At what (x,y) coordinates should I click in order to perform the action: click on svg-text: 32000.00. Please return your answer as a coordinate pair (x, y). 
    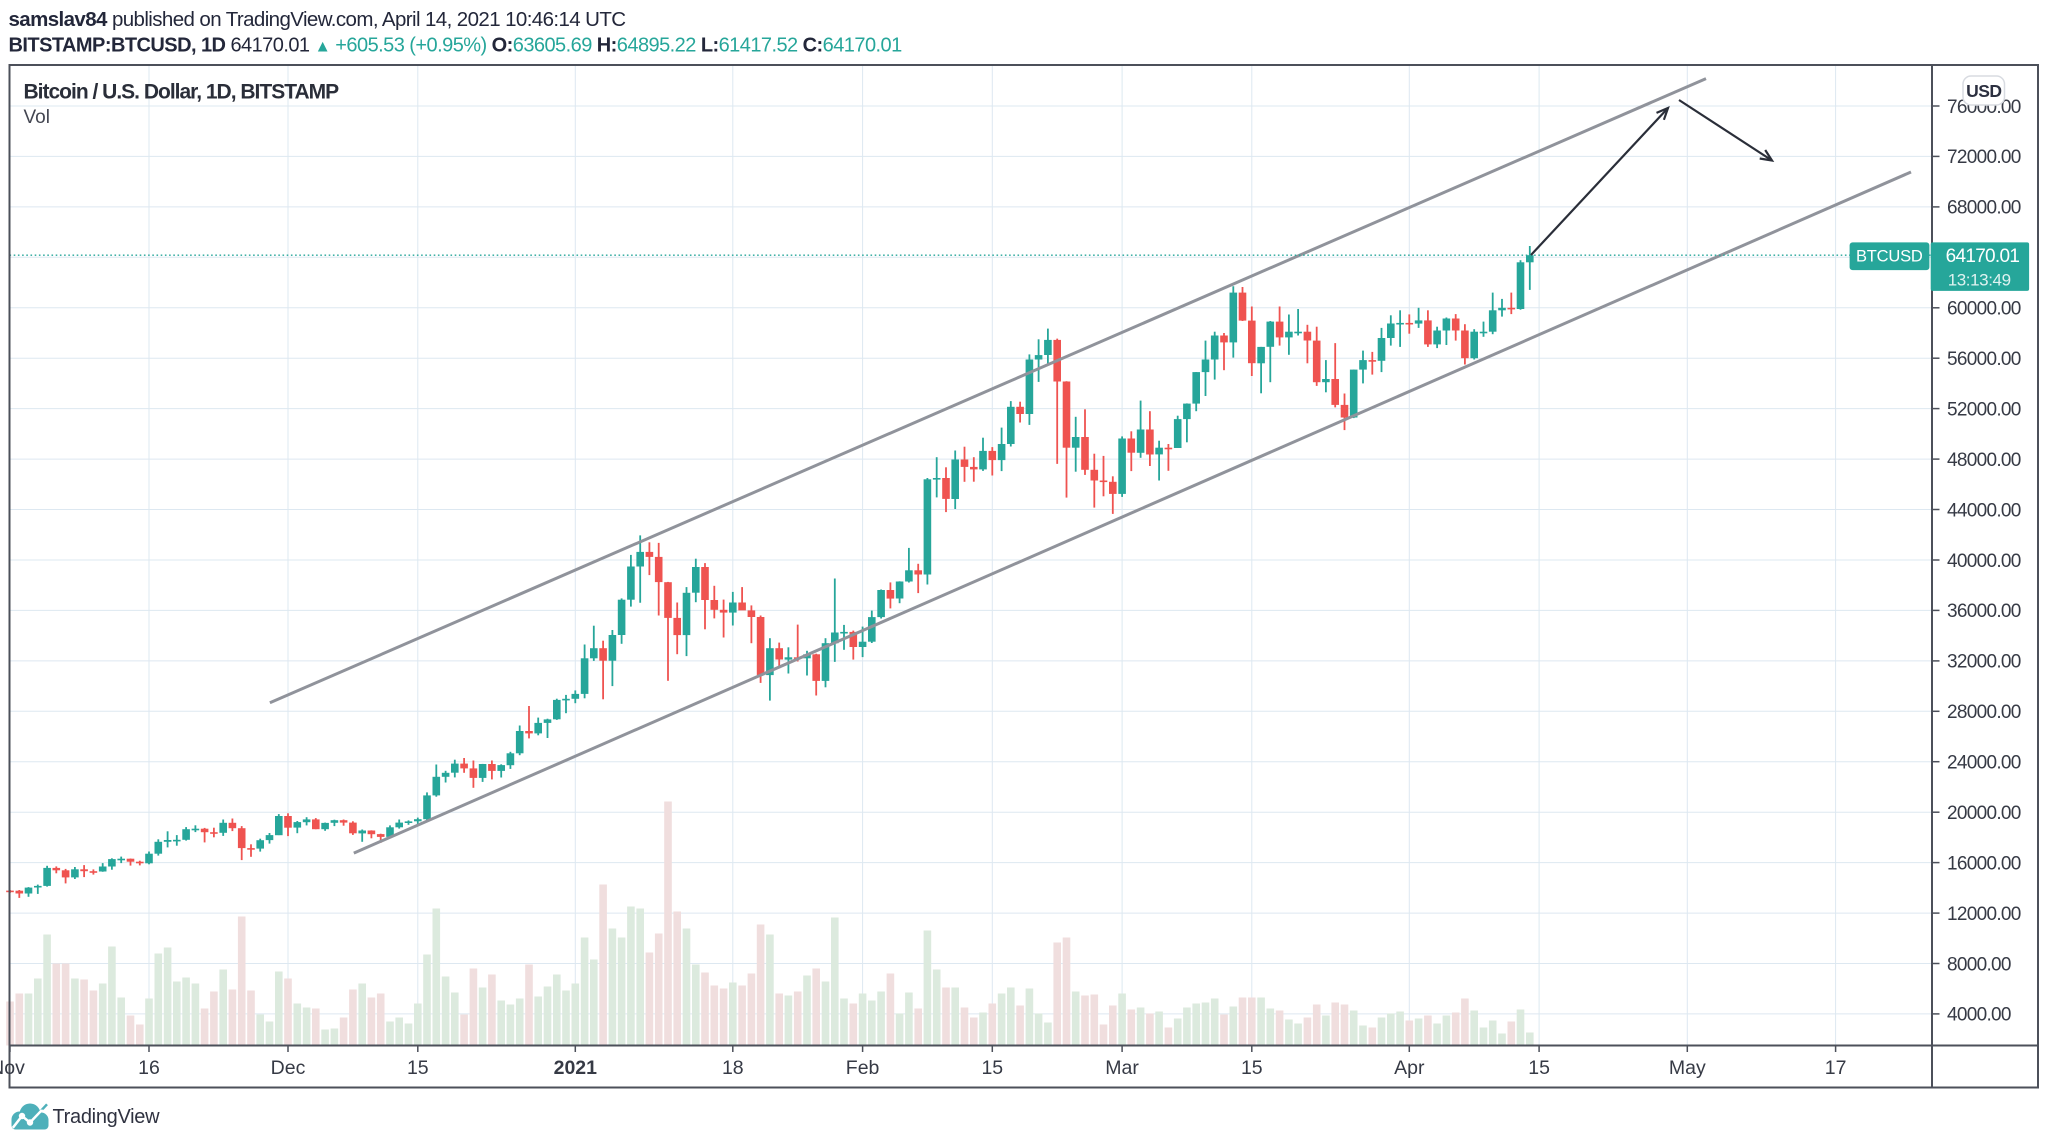
    Looking at the image, I should click on (1984, 662).